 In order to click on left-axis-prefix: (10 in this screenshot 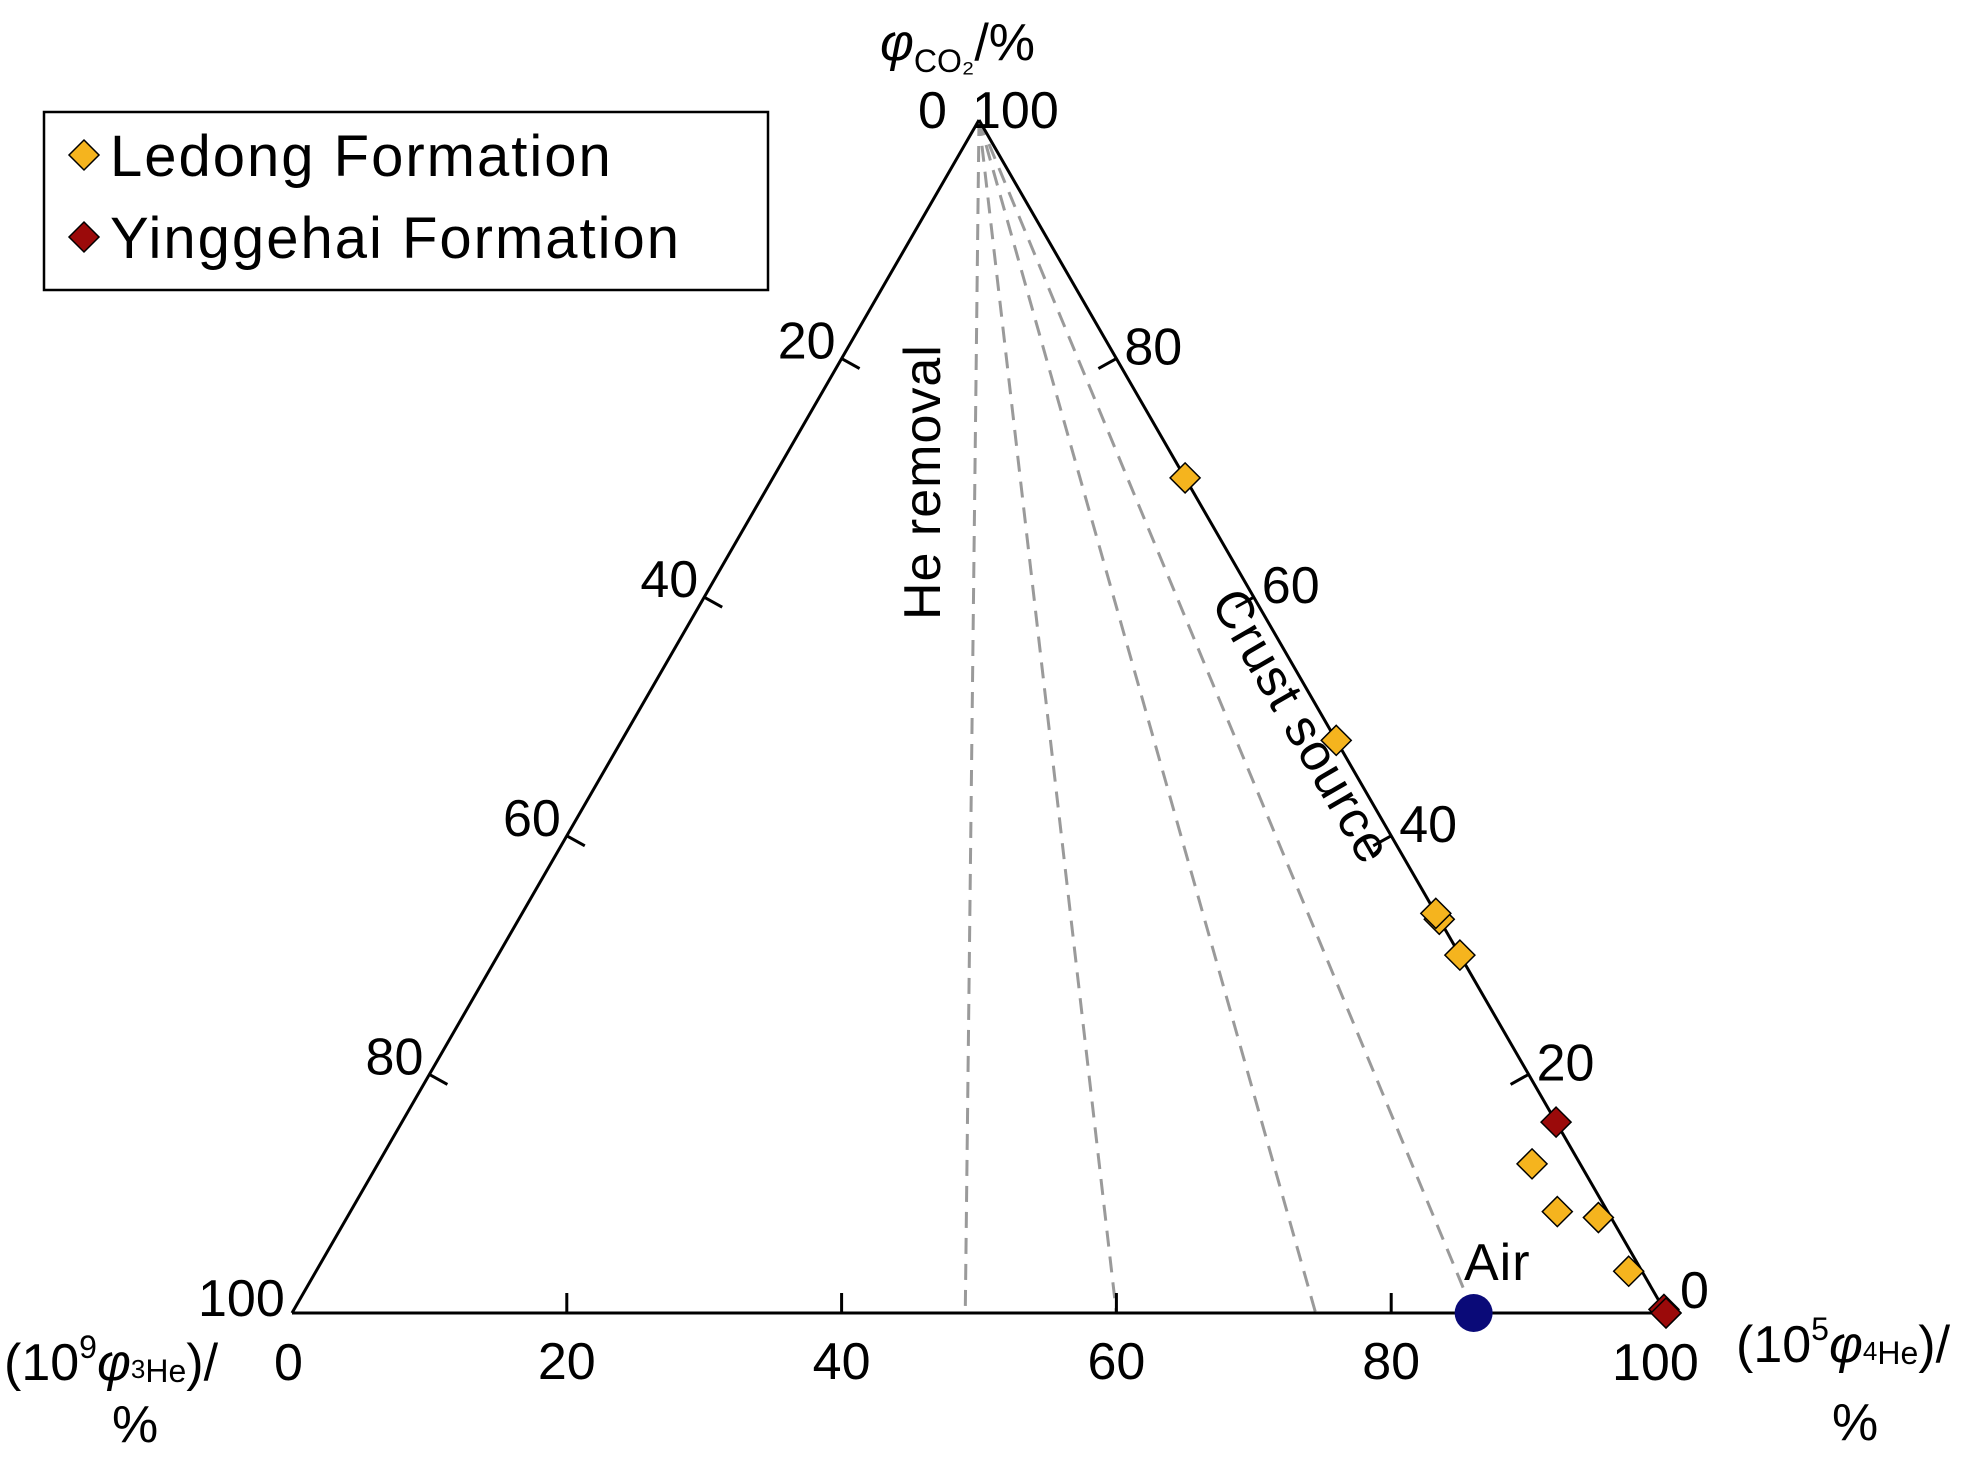, I will do `click(41, 1363)`.